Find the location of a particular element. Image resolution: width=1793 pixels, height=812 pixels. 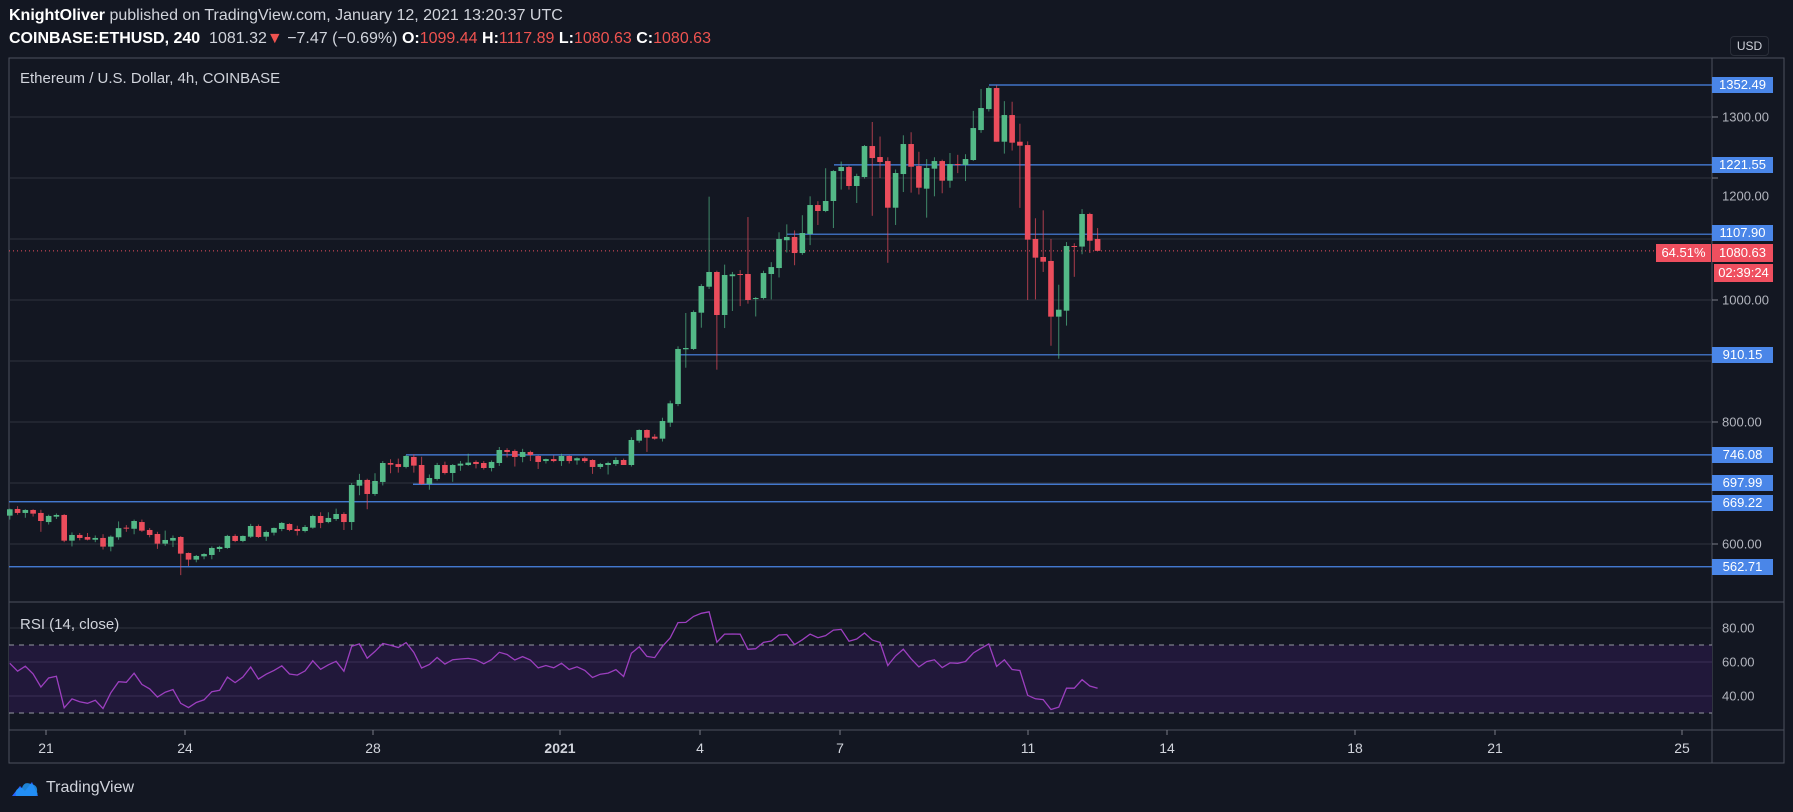

current-percent-label: 64.51% is located at coordinates (1683, 253).